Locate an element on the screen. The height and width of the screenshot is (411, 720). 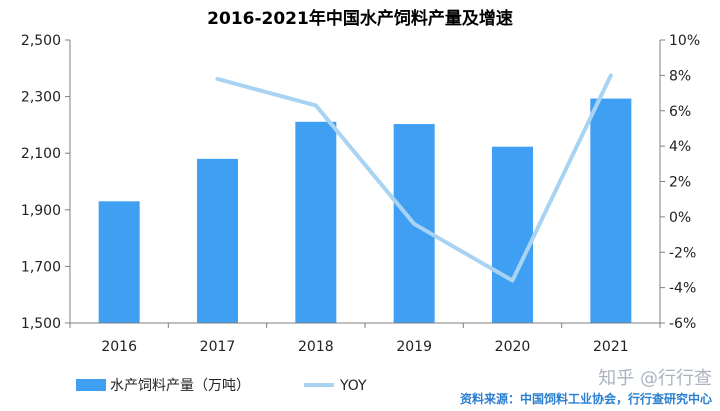
left-axis-ticks: 1,500 1,700 1,900 2,100 2,300 2,500 is located at coordinates (45, 182).